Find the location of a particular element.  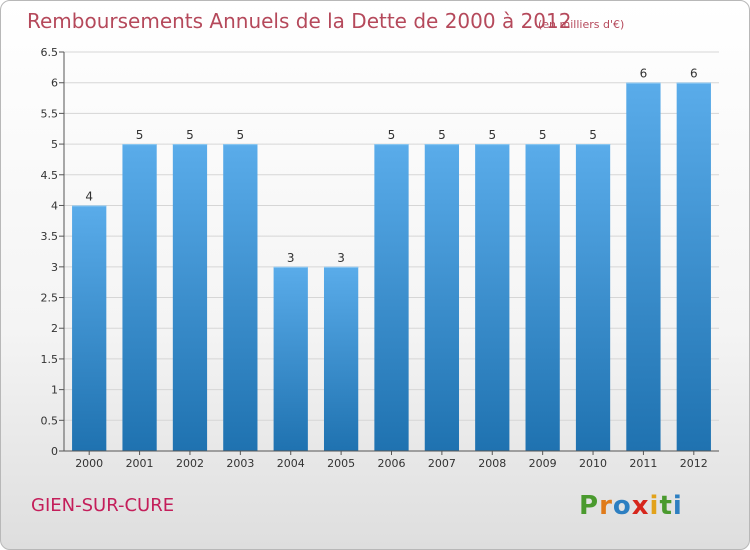

y-tick-label: 3 is located at coordinates (54, 267).